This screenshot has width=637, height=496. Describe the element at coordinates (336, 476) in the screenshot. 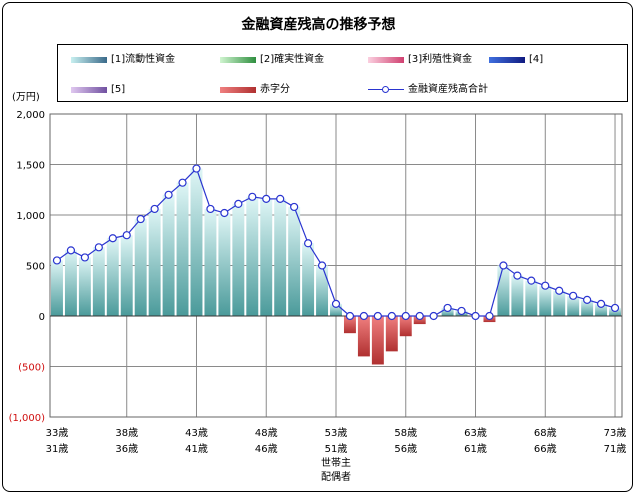

I see `x-caption-spouse: 配偶者` at that location.